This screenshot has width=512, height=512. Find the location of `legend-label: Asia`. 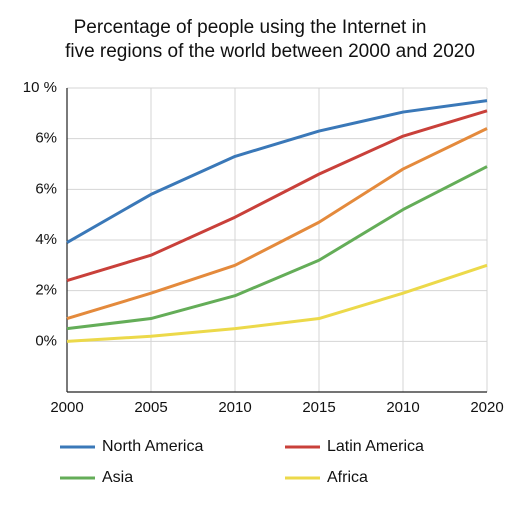

legend-label: Asia is located at coordinates (117, 477).